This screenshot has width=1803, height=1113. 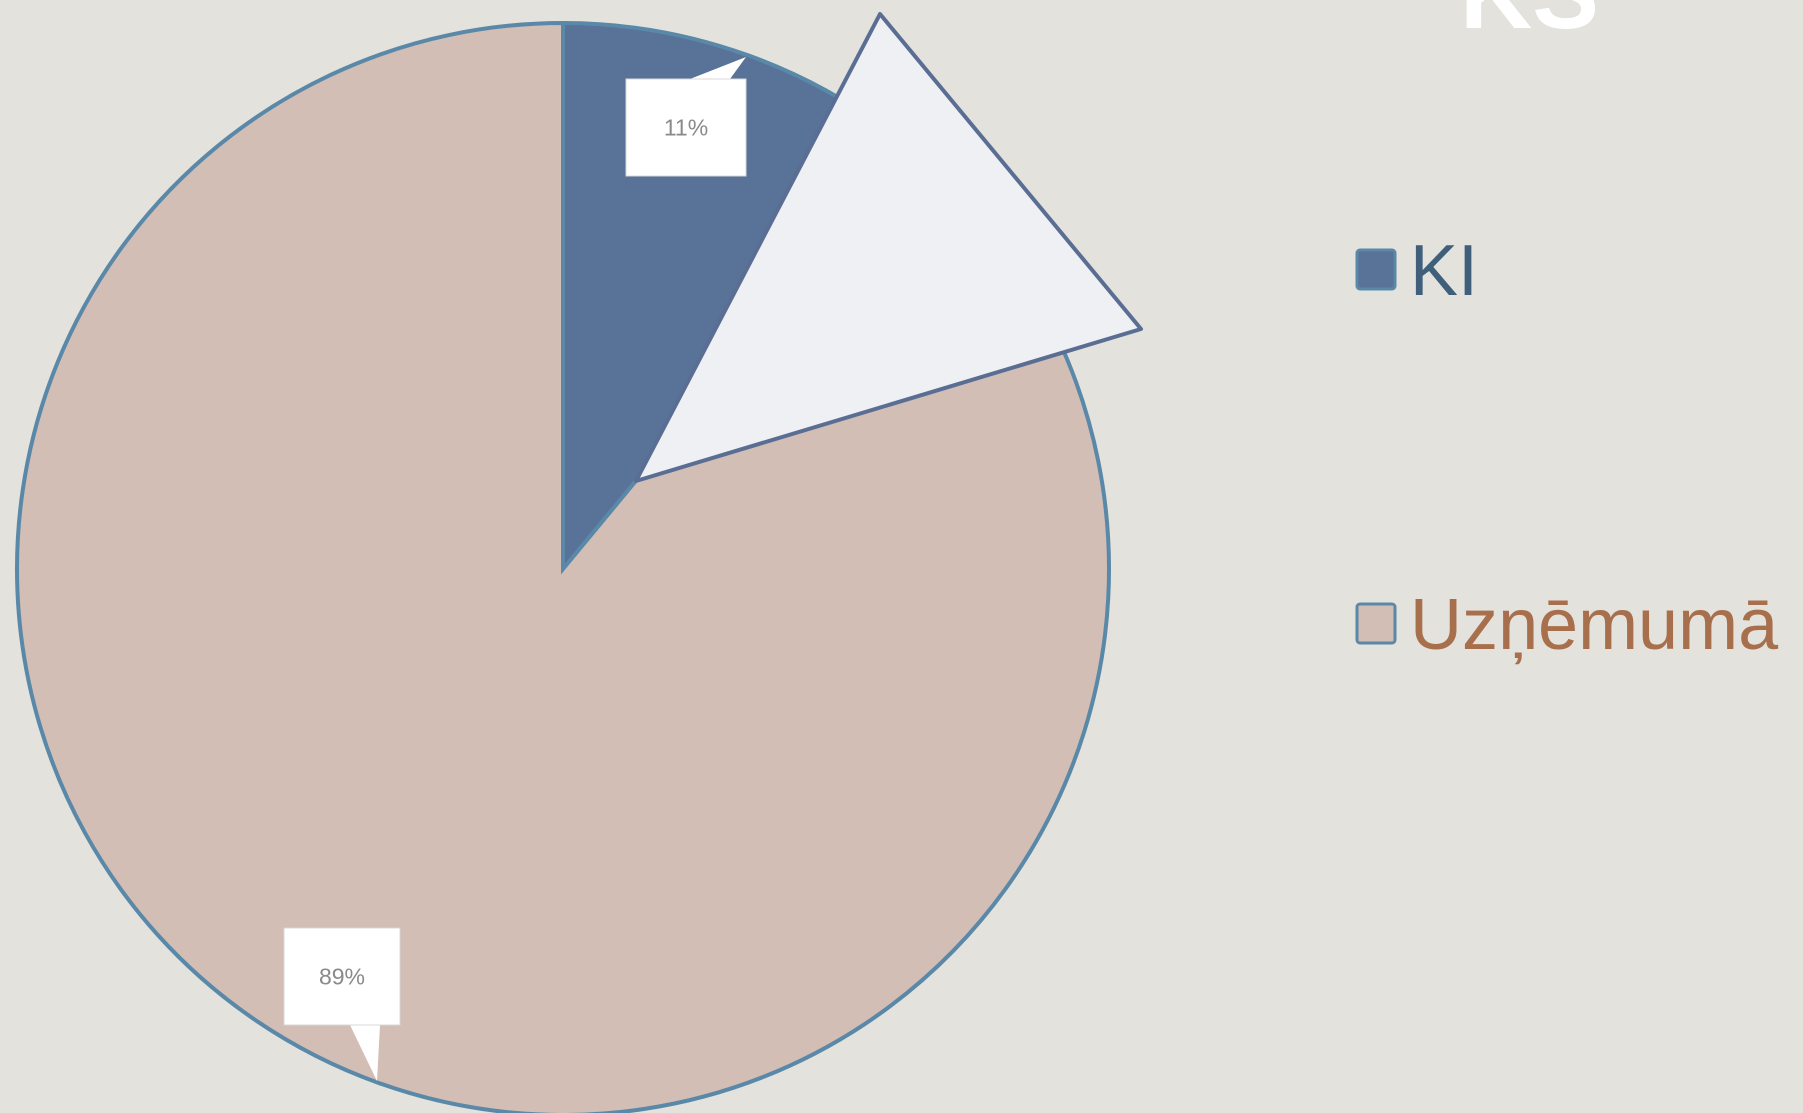 I want to click on data-label: 89%, so click(x=342, y=977).